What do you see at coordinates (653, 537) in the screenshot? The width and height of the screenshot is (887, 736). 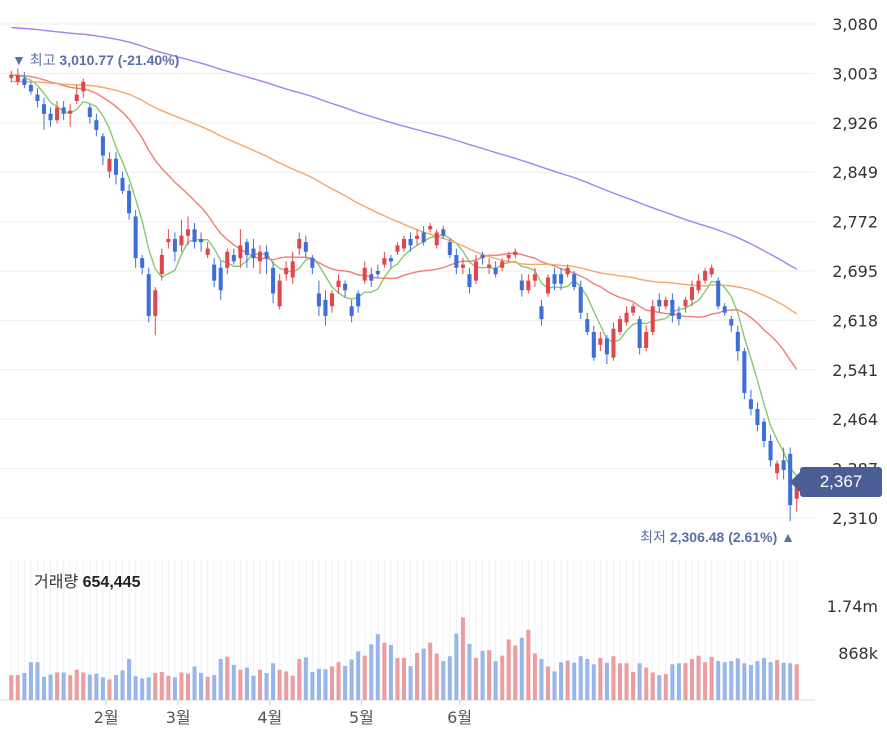 I see `low-label: 최저` at bounding box center [653, 537].